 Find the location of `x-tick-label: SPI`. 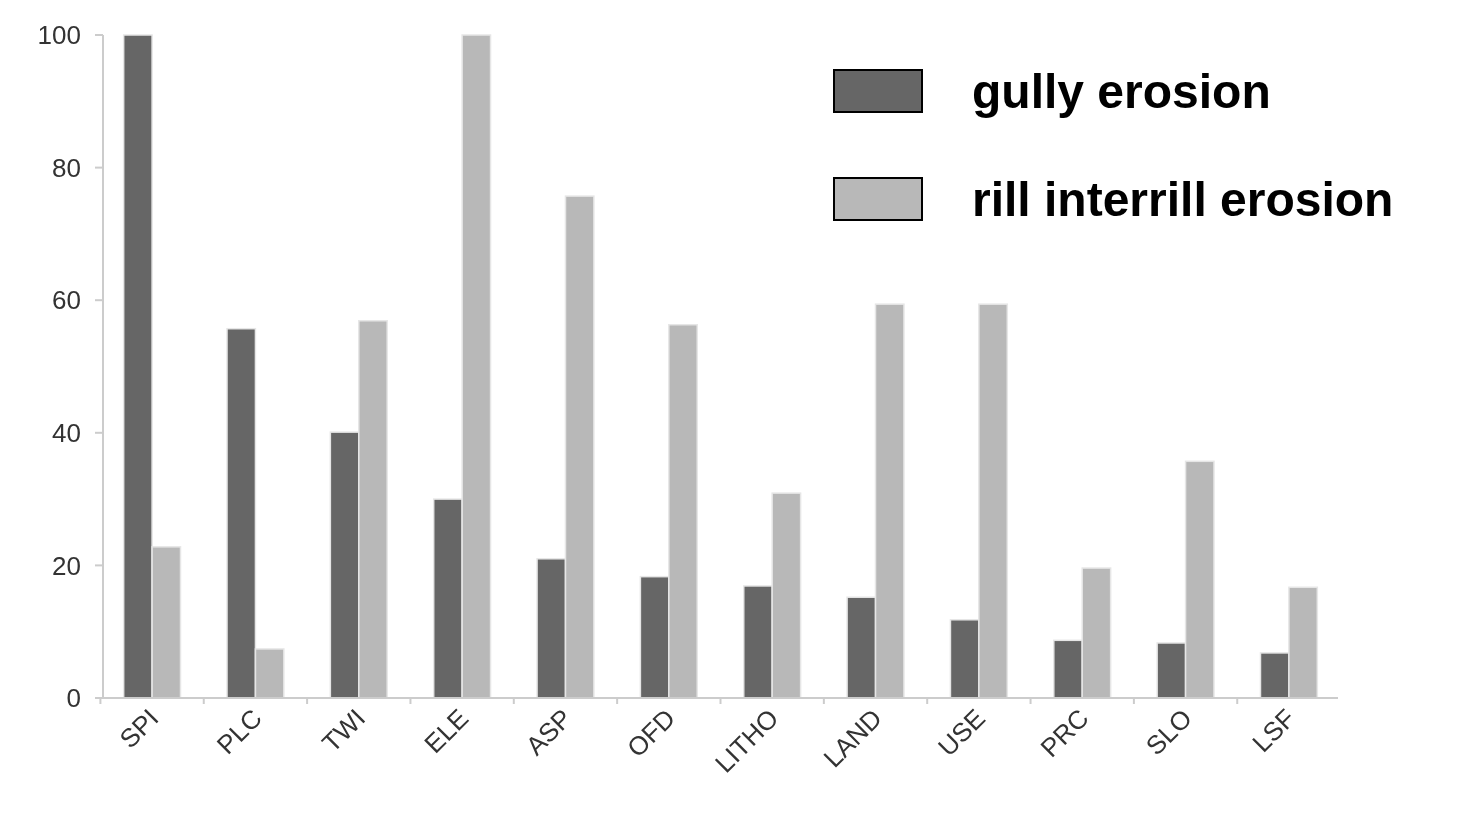

x-tick-label: SPI is located at coordinates (139, 728).